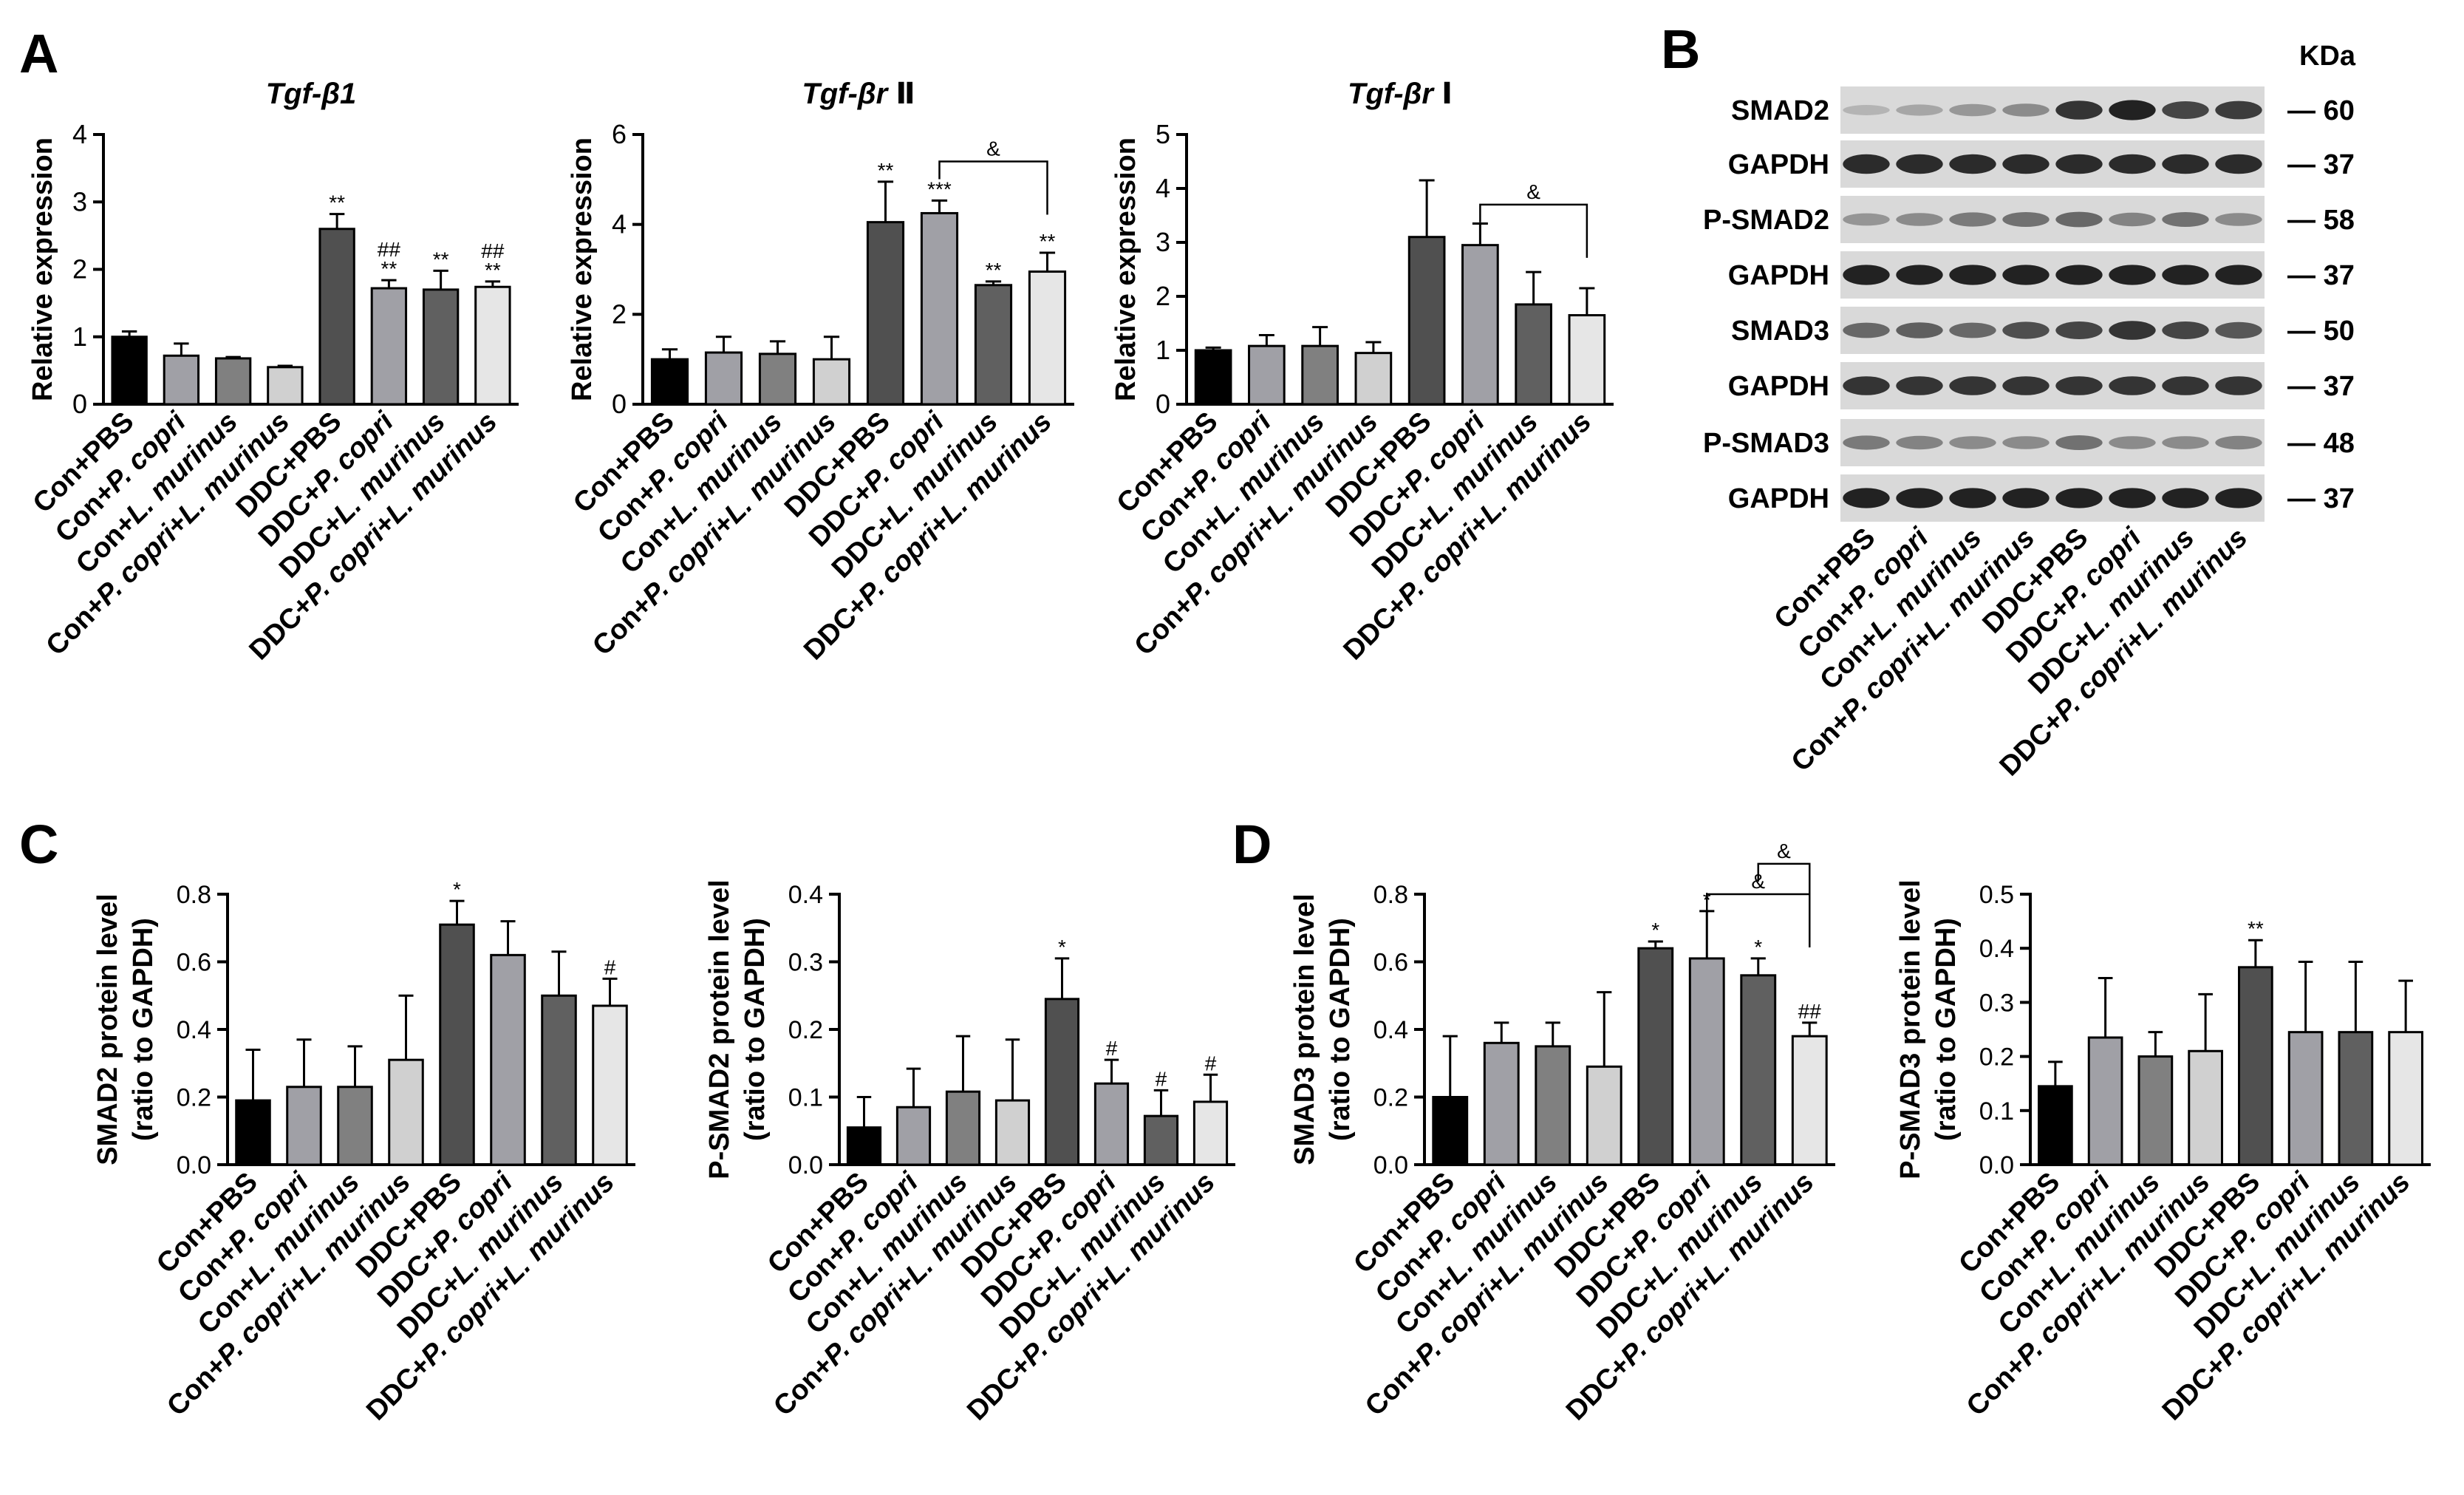  What do you see at coordinates (1163, 350) in the screenshot?
I see `y-tick-label: 1` at bounding box center [1163, 350].